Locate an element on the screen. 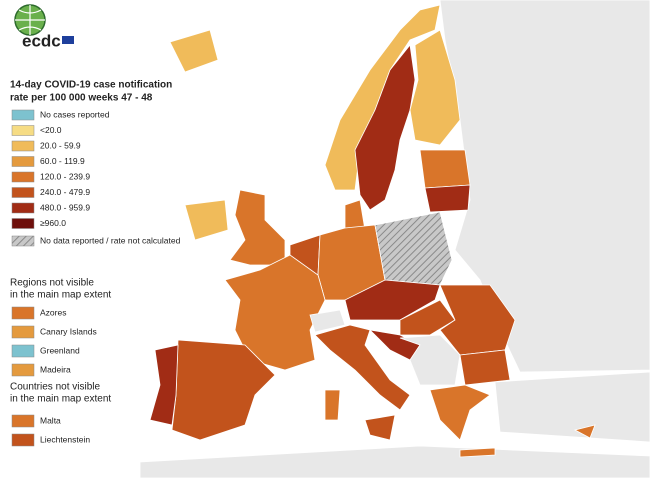 The image size is (650, 478). legend-label: 20.0 - 59.9 is located at coordinates (60, 145).